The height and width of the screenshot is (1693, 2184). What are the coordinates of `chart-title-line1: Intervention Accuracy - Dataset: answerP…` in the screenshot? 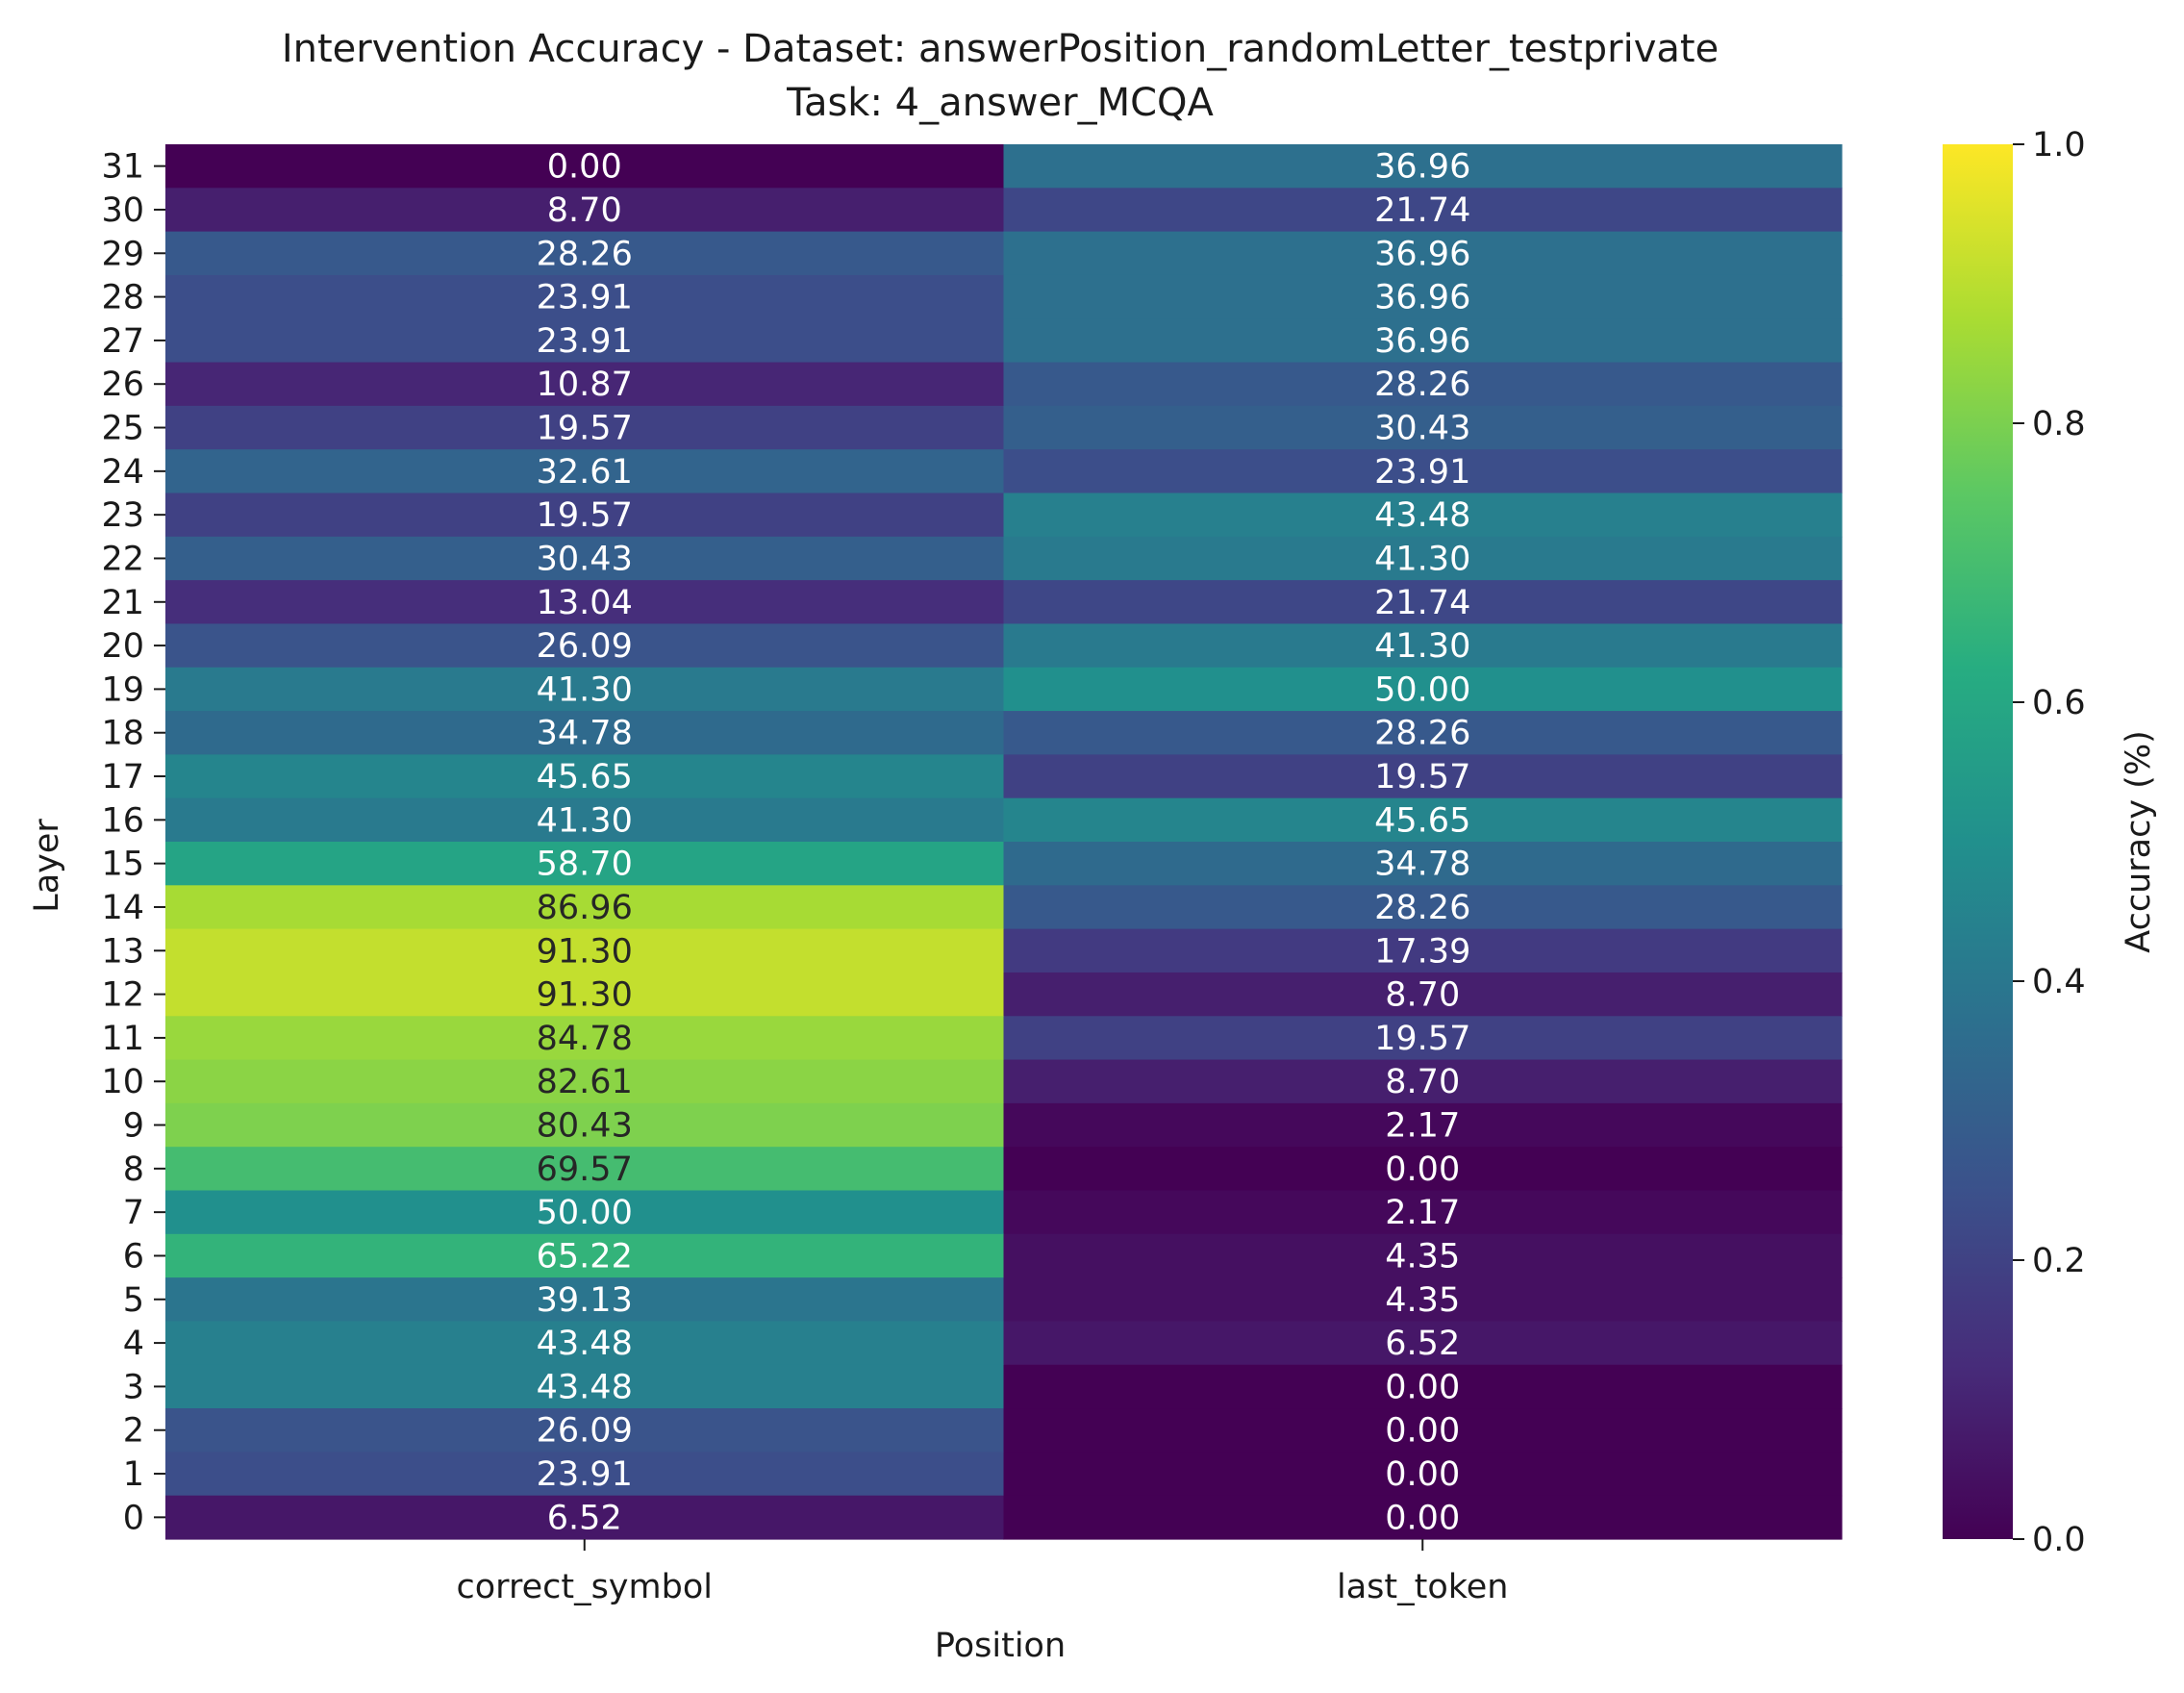 It's located at (1000, 49).